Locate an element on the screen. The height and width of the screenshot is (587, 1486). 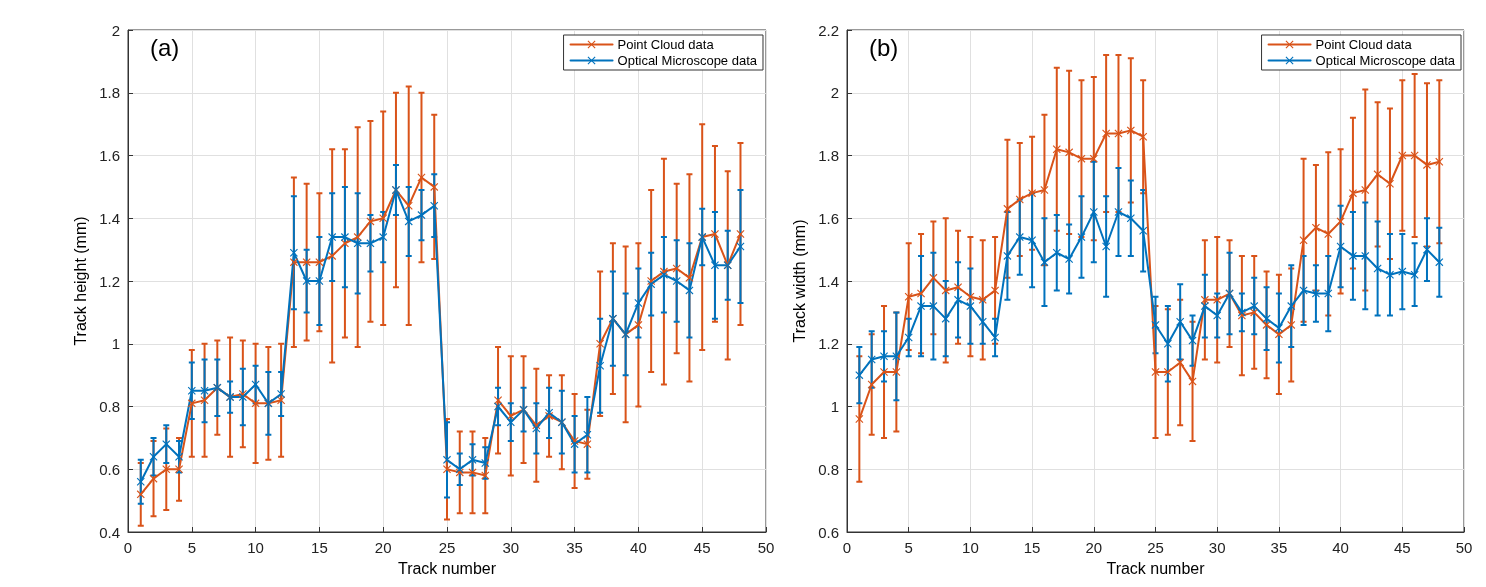
y-tick-label: 0.4 is located at coordinates (109, 532).